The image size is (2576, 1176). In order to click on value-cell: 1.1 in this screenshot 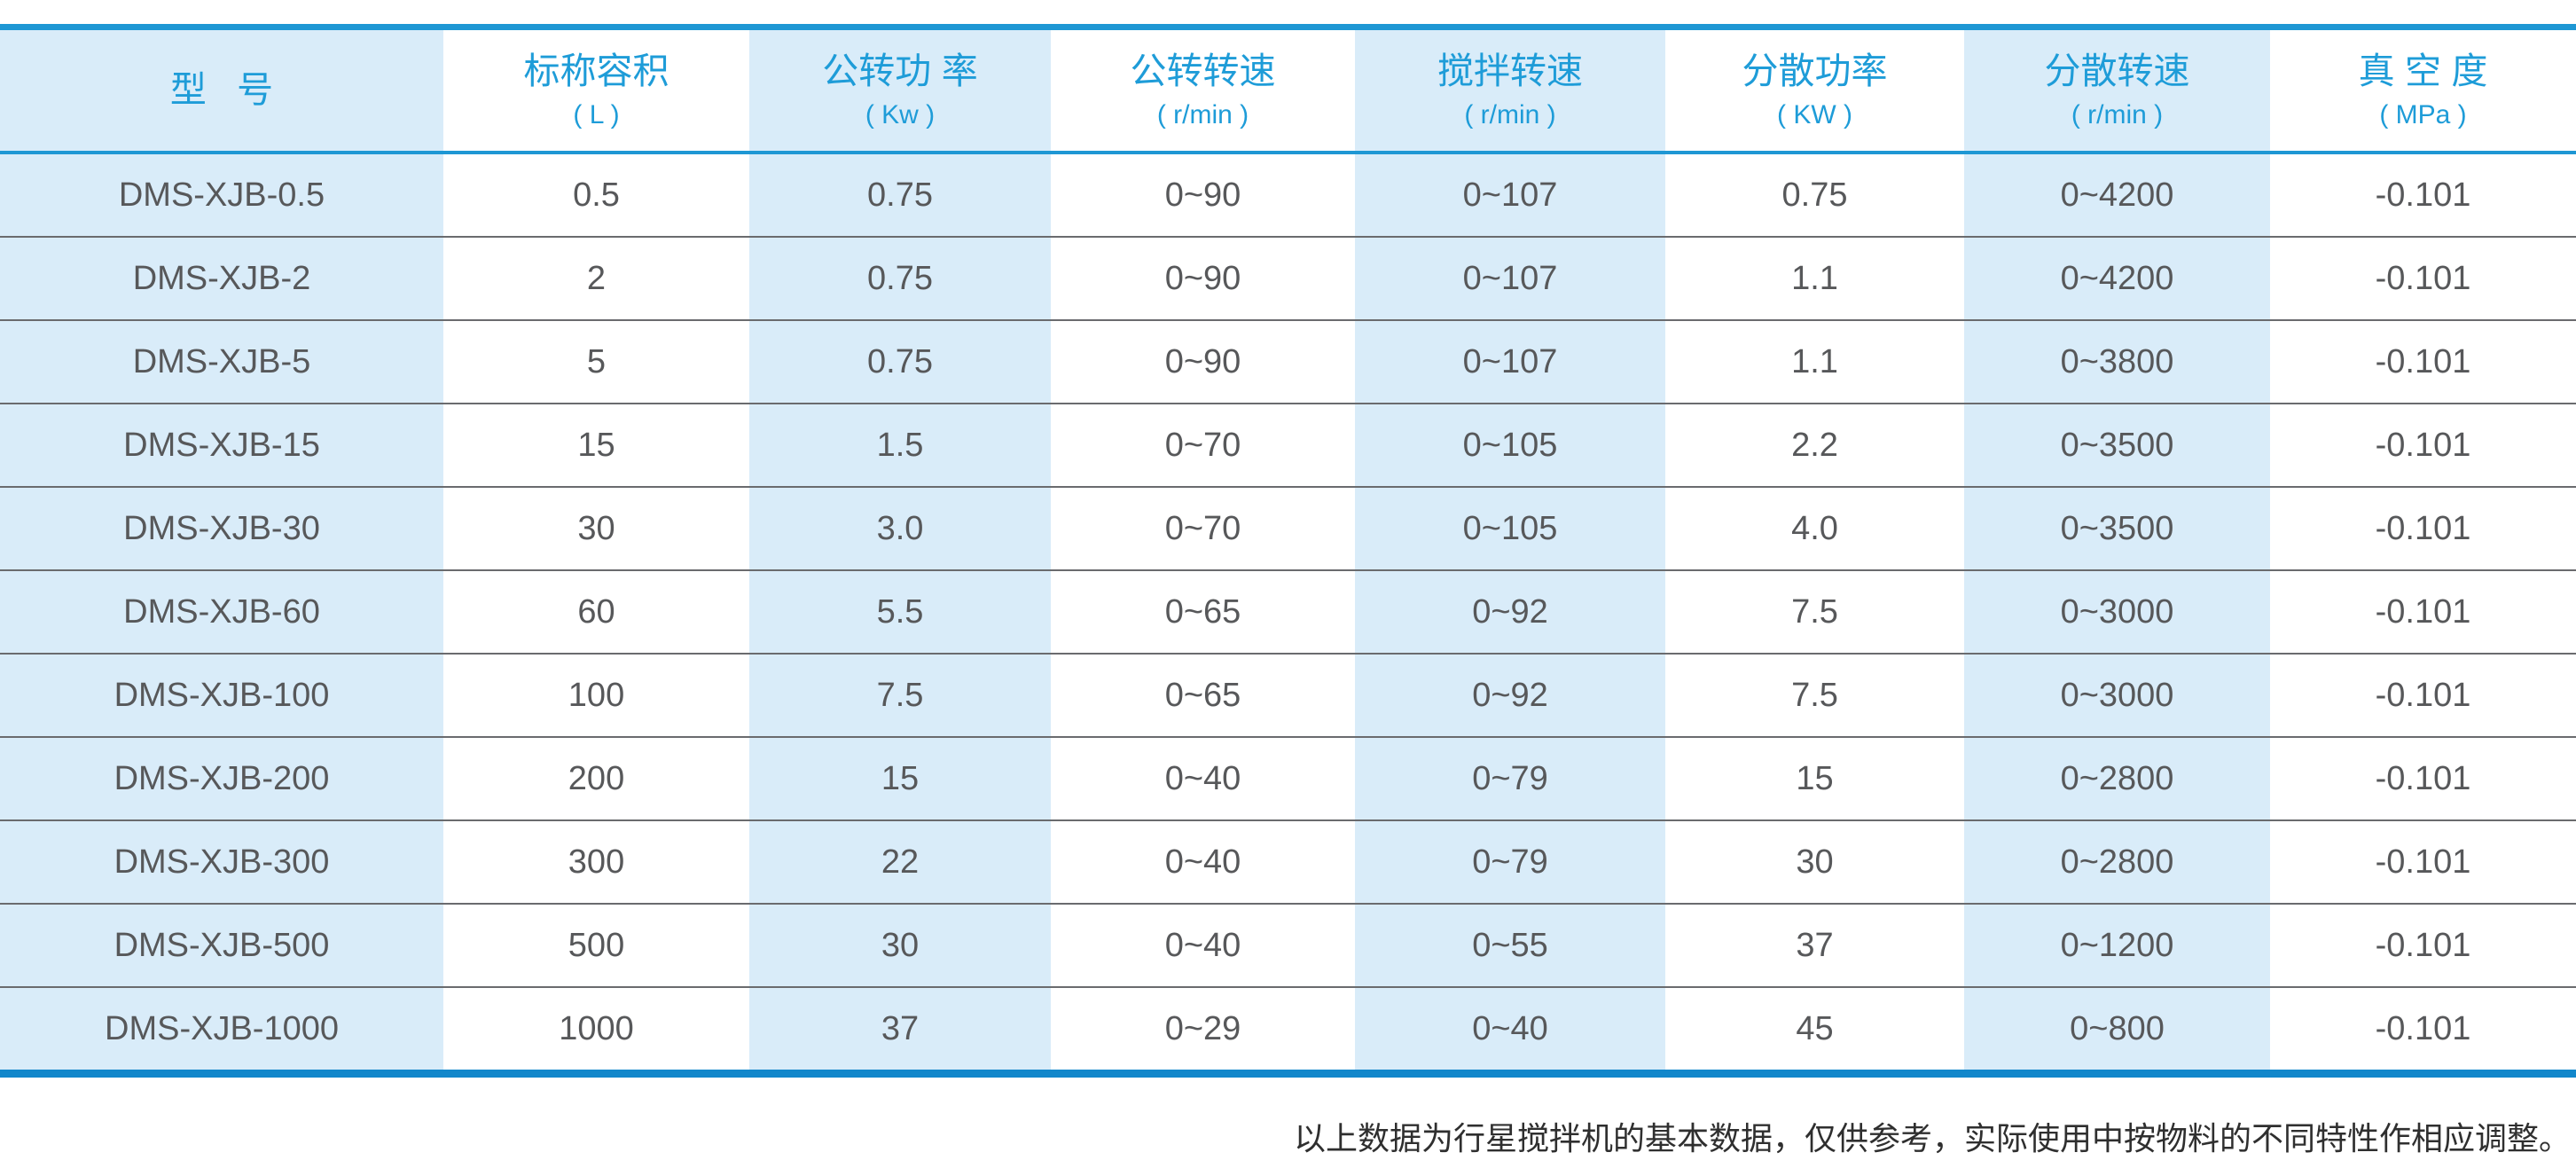, I will do `click(1814, 278)`.